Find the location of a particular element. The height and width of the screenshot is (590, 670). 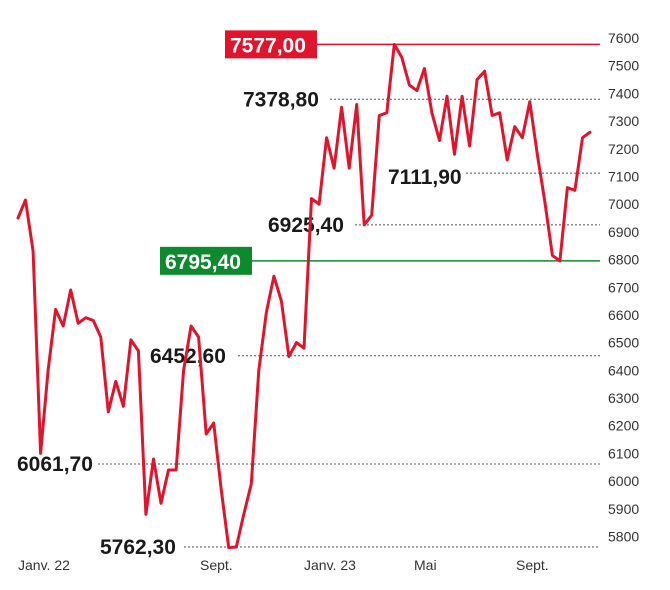

y-tick-label: 7200 is located at coordinates (623, 149).